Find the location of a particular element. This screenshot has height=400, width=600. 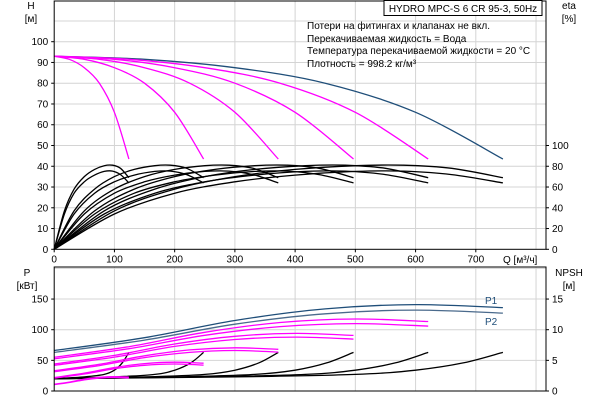

y-axis-unit-p: [кВт] is located at coordinates (27, 286).